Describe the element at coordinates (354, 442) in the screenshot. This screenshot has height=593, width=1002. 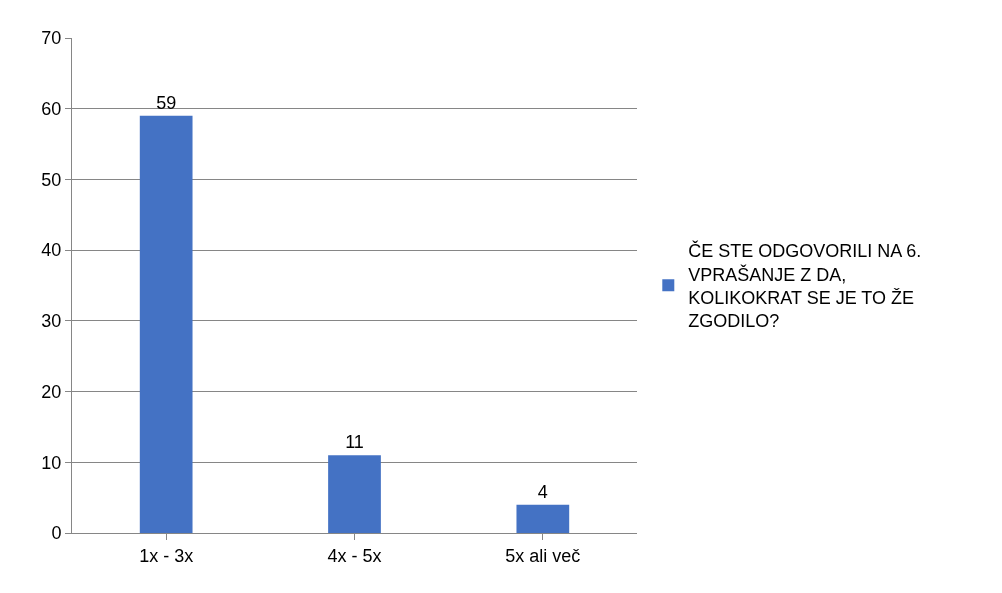
I see `data-label: 11` at that location.